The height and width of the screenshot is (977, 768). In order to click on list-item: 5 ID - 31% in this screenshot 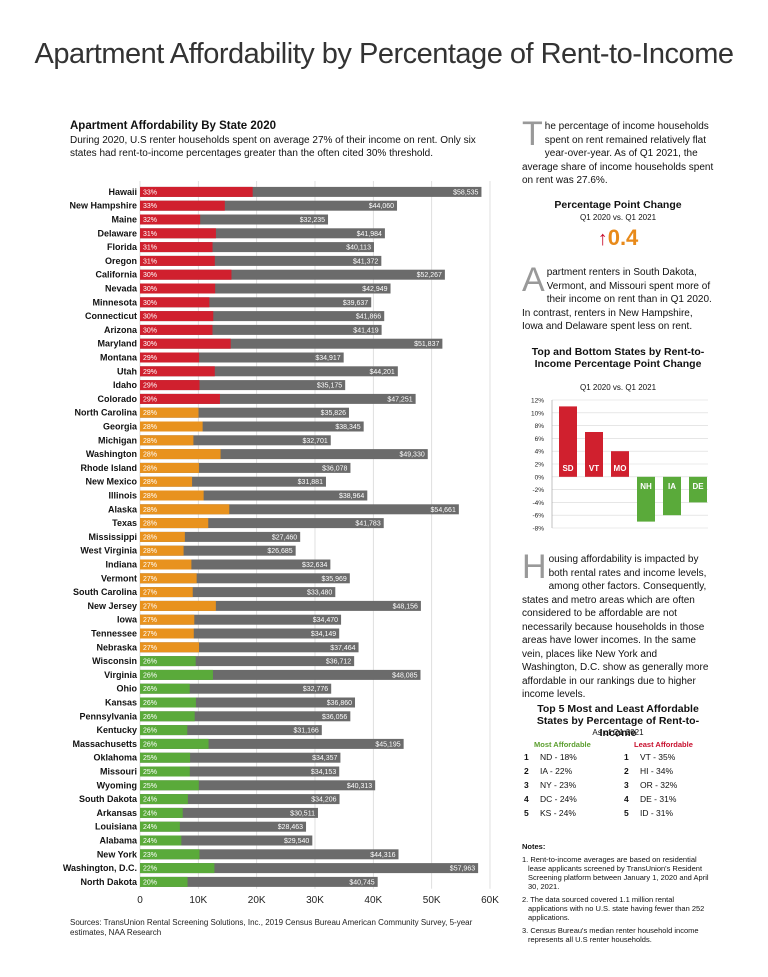, I will do `click(649, 813)`.